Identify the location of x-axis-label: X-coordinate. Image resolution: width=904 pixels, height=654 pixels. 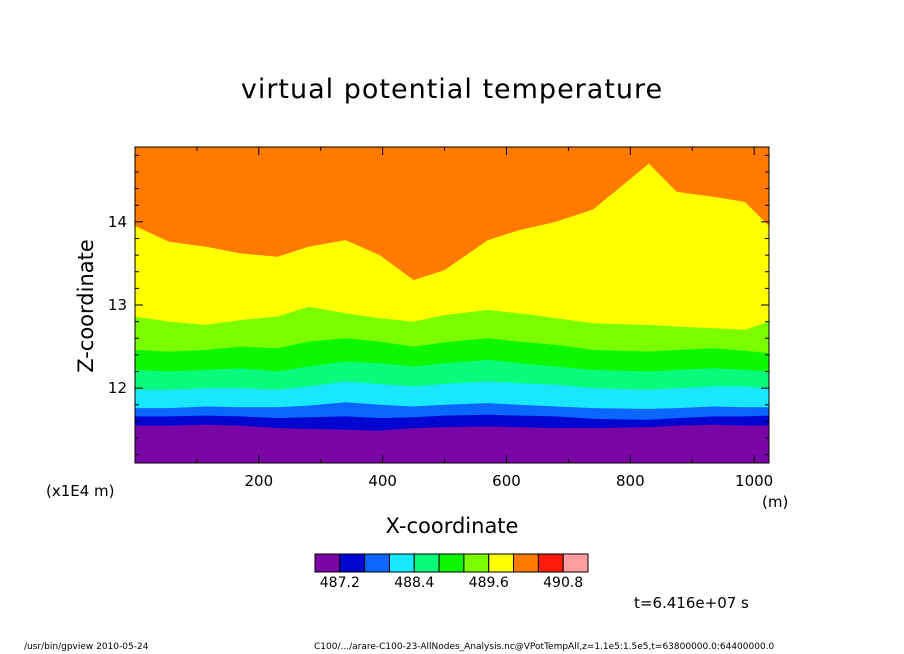
(452, 526).